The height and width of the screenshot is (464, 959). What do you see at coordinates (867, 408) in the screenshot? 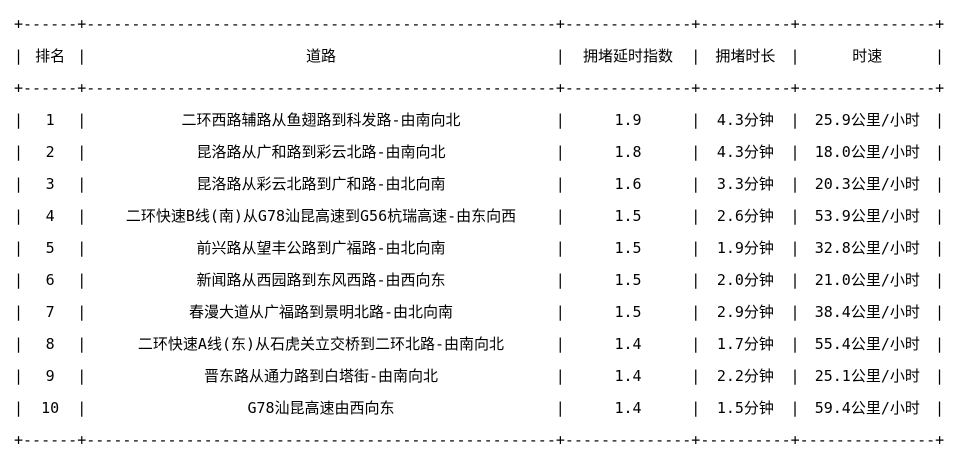
I see `cell-speed: 59.4公里/小时` at bounding box center [867, 408].